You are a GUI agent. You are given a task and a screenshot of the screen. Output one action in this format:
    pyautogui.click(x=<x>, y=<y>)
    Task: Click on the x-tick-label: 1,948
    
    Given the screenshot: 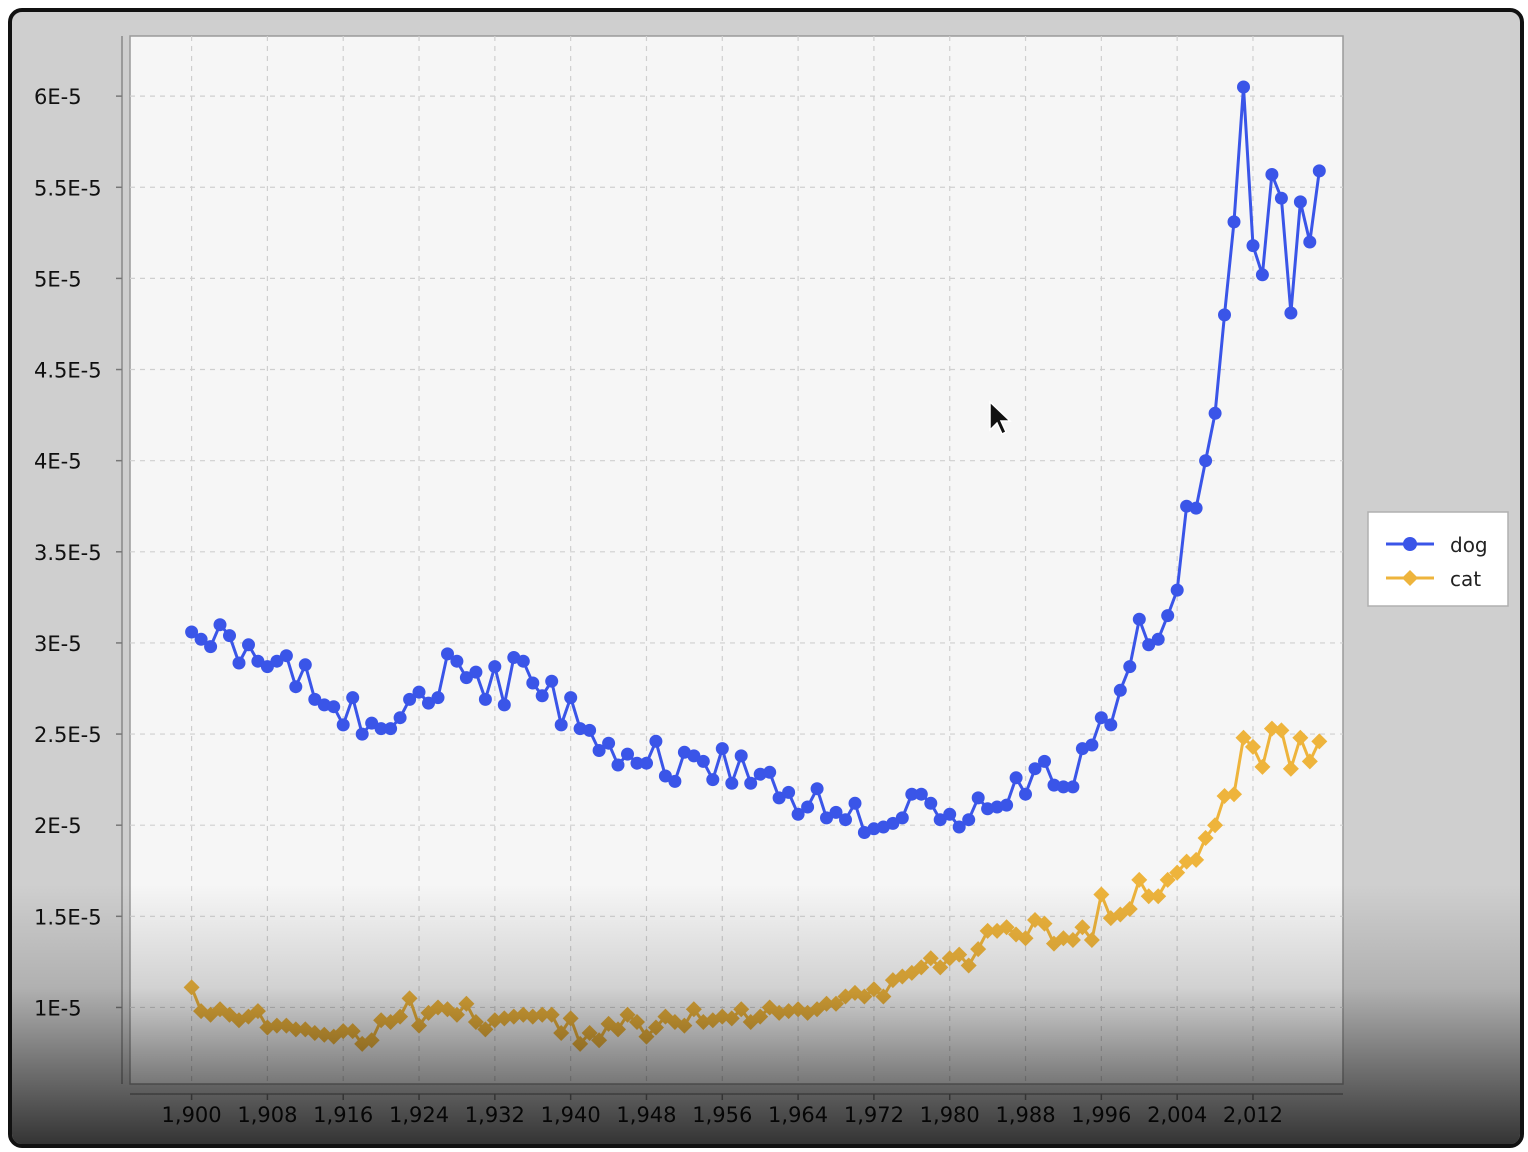 What is the action you would take?
    pyautogui.click(x=646, y=1115)
    